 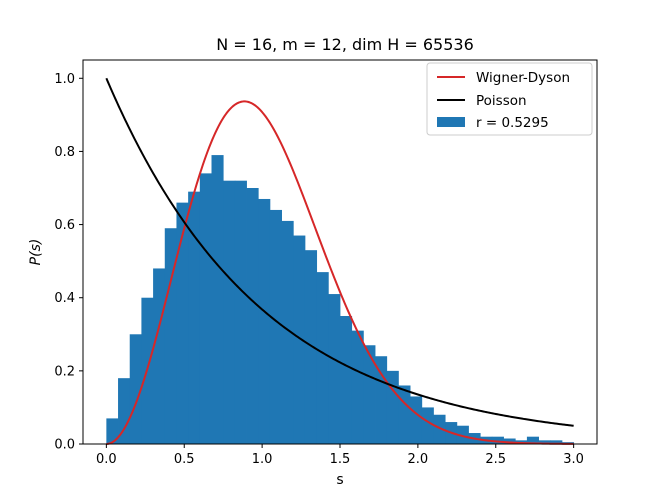 I want to click on y-tick-label: 0.2, so click(x=64, y=371).